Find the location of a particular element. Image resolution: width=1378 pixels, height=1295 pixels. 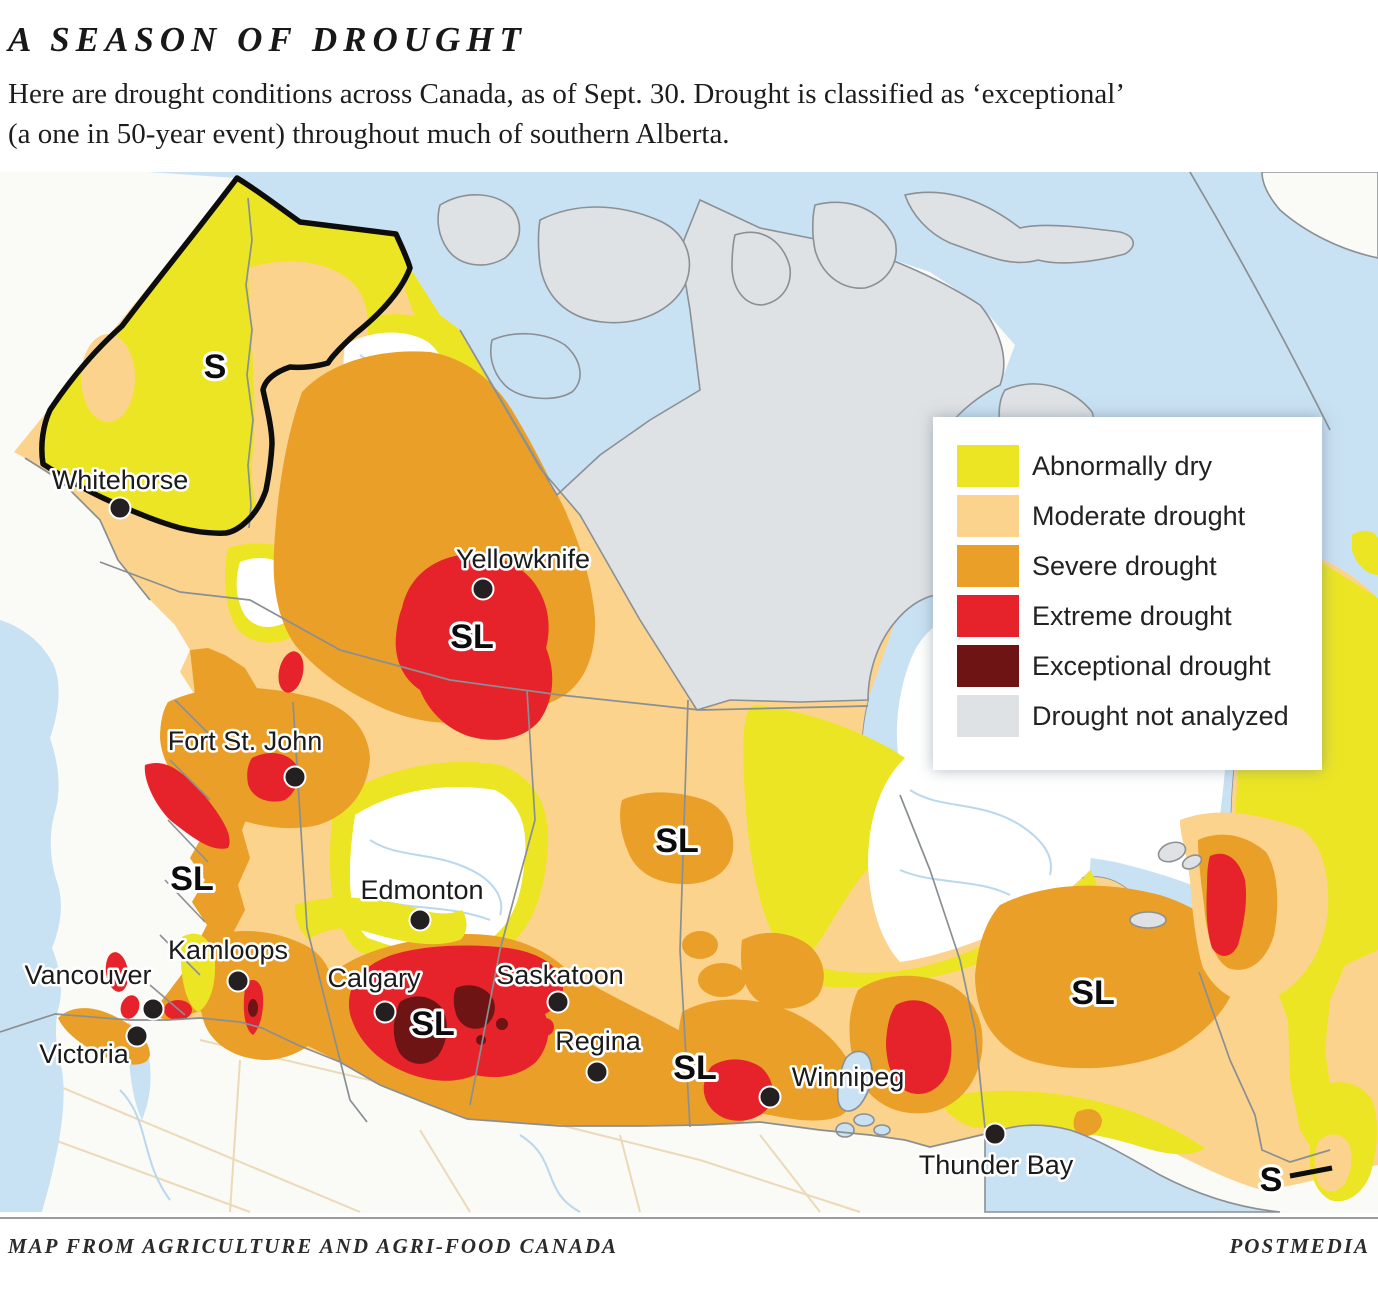

city-label: Vancouver is located at coordinates (87, 975).